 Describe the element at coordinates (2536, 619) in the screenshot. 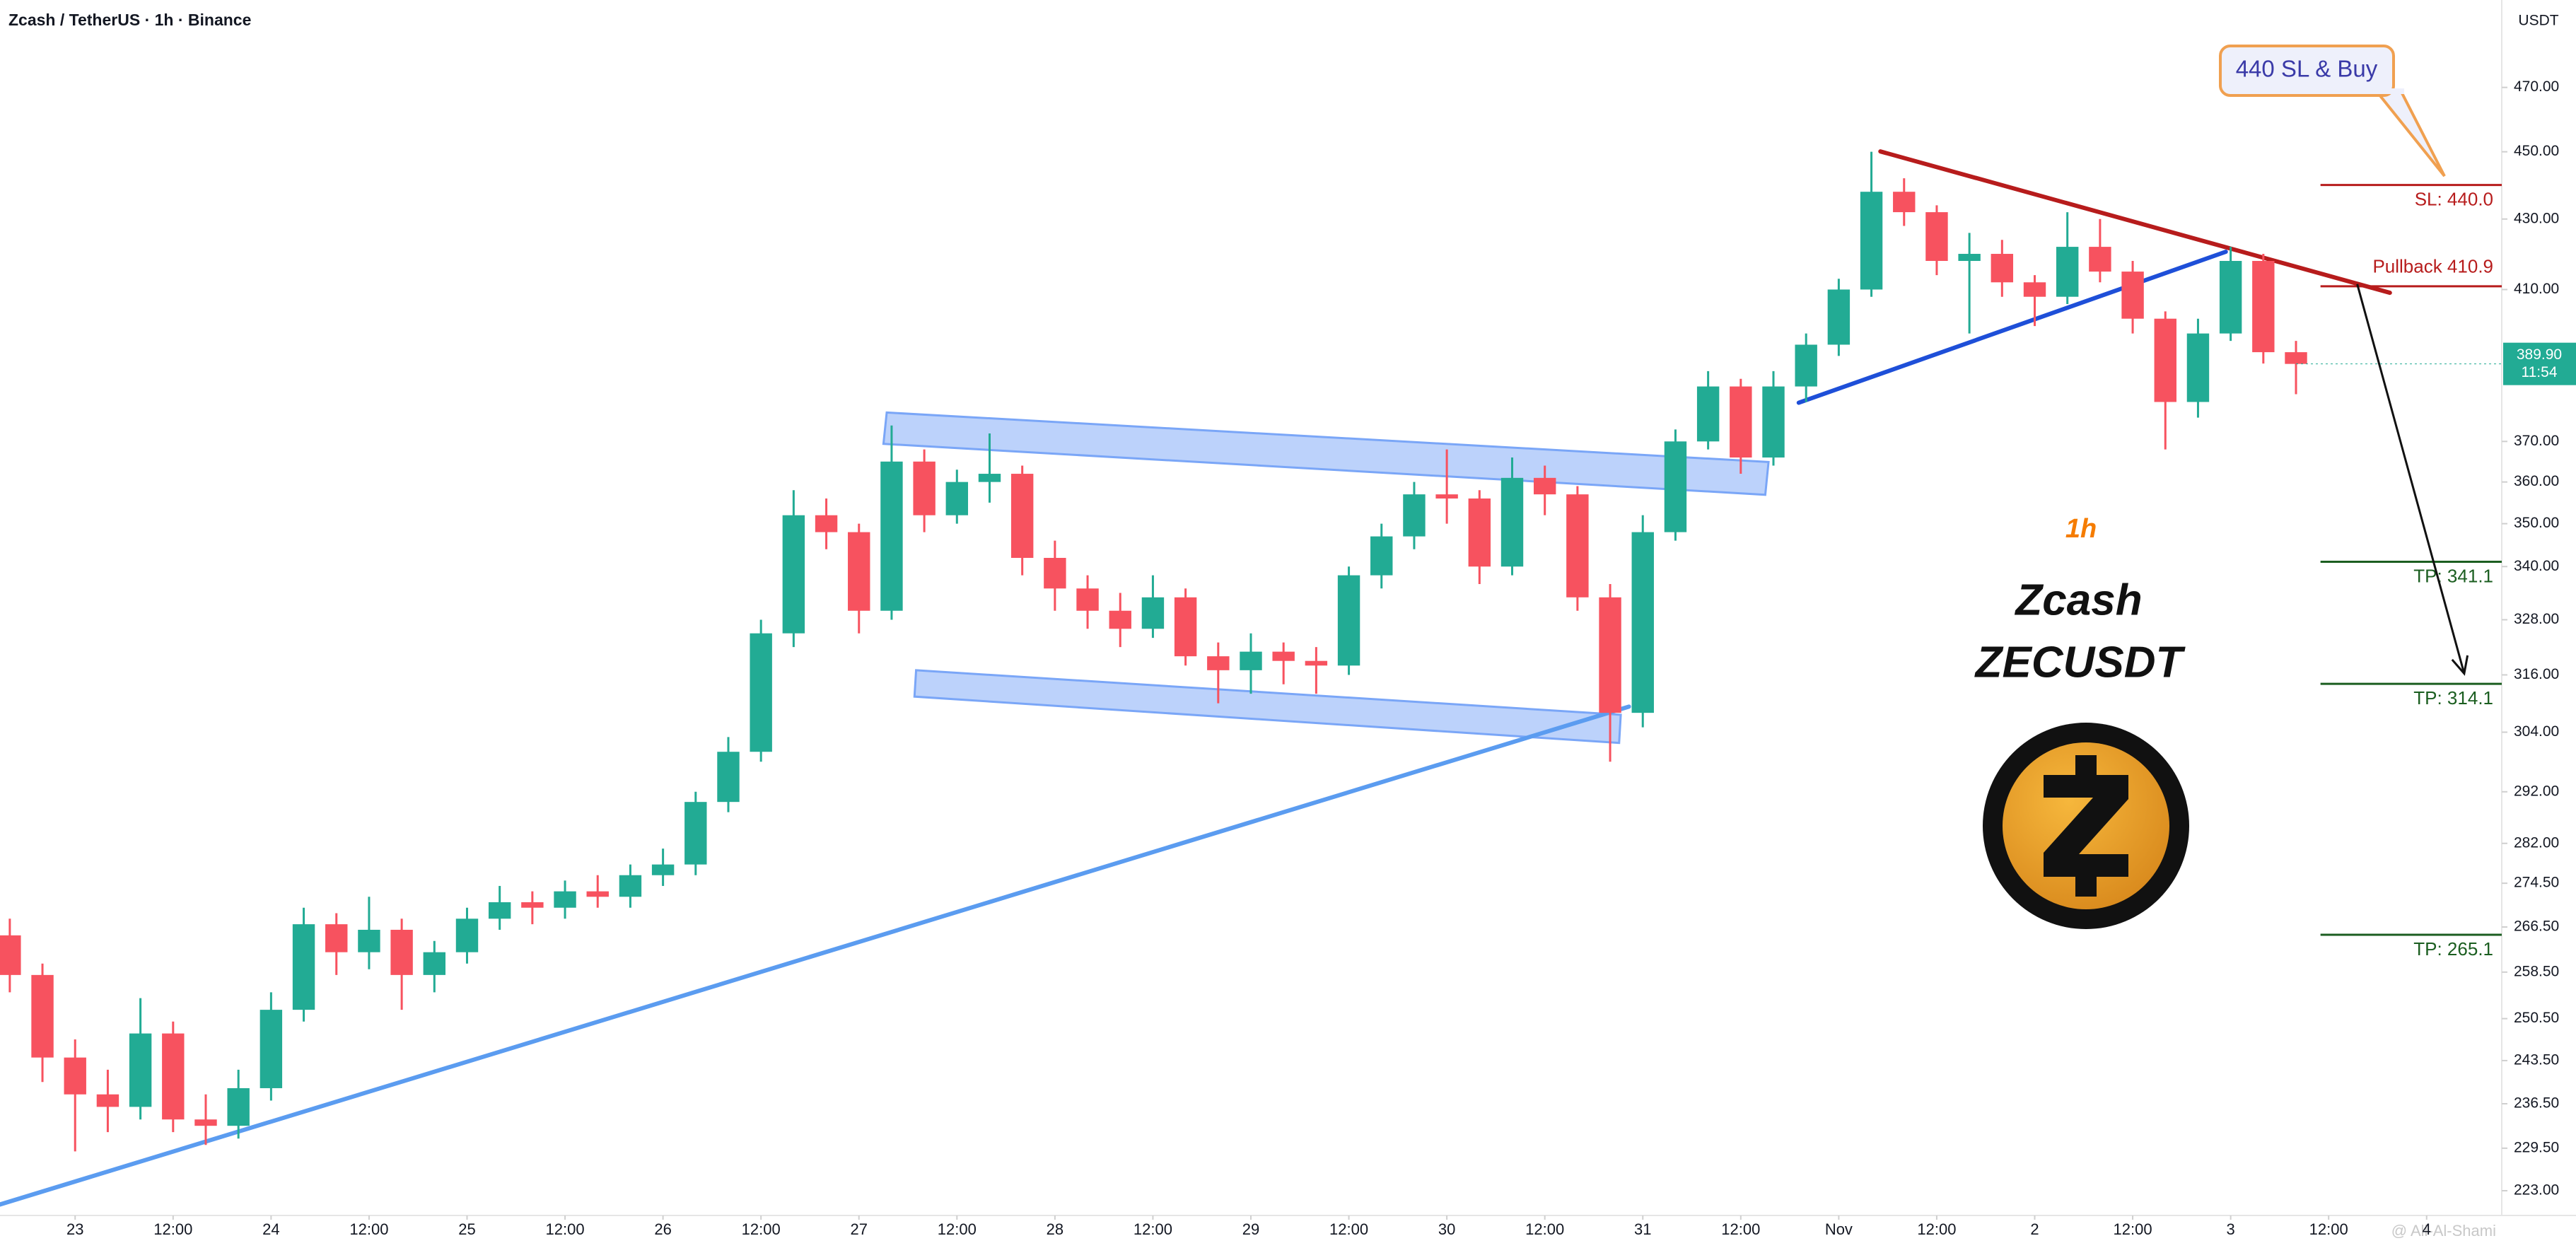

I see `y-tick-label: 328.00` at that location.